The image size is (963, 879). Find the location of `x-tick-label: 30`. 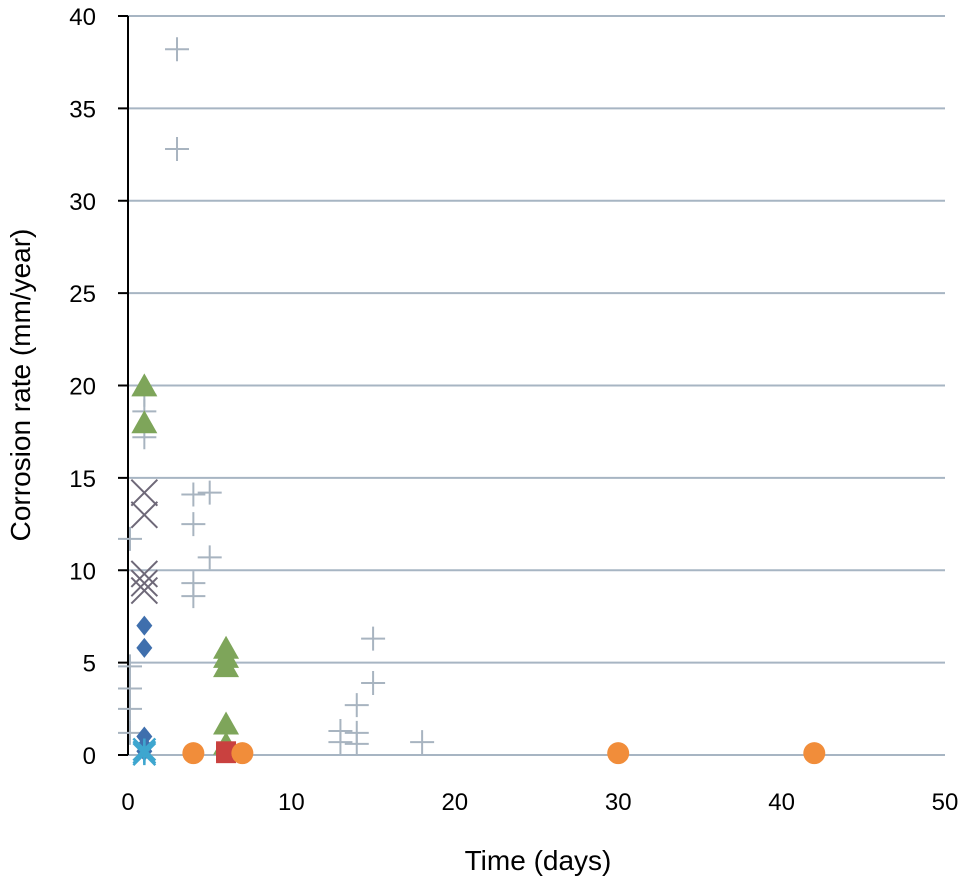

x-tick-label: 30 is located at coordinates (618, 802).